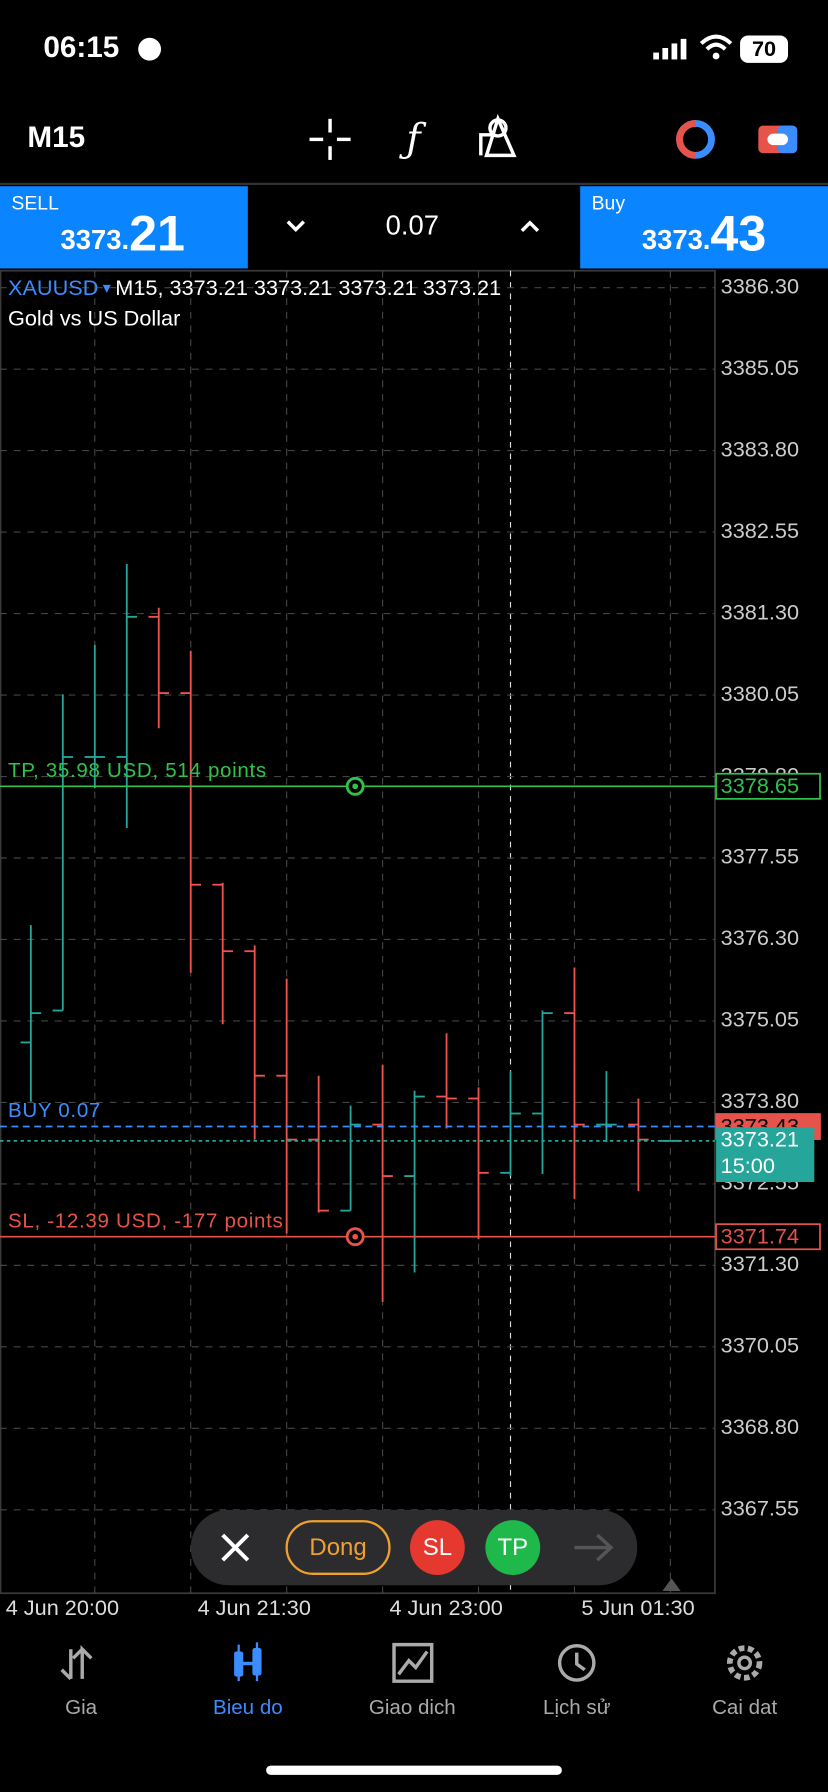 This screenshot has width=828, height=1792. Describe the element at coordinates (744, 1707) in the screenshot. I see `tab-label: Cai dat` at that location.